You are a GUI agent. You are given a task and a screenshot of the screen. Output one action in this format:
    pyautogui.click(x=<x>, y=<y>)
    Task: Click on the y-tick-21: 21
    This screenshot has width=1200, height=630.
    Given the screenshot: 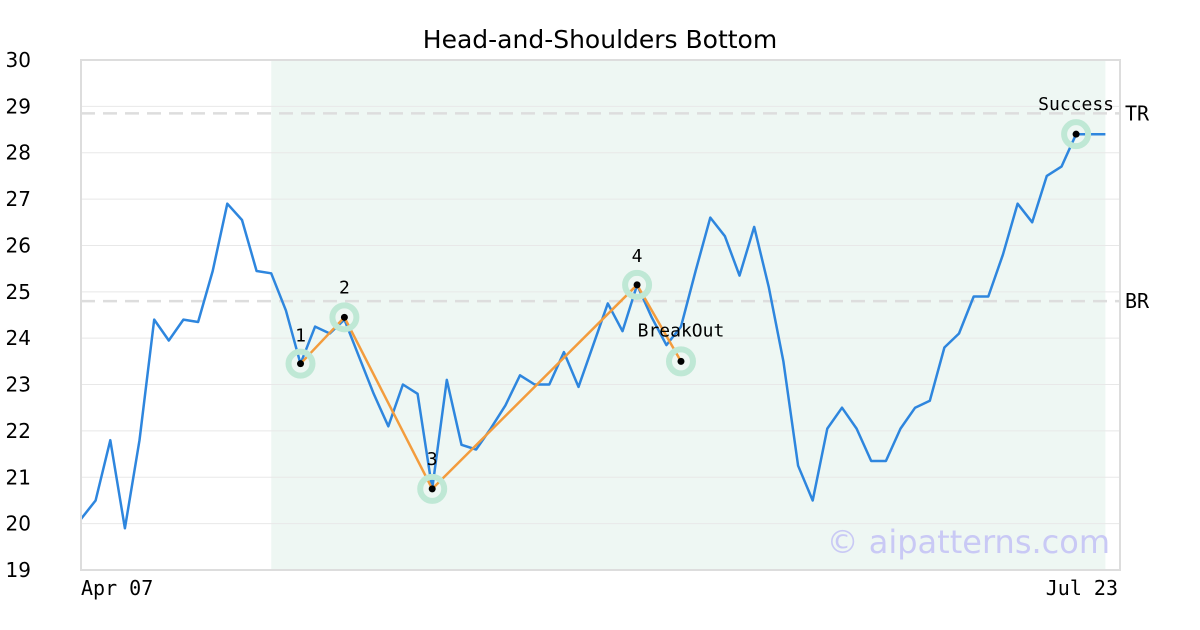 What is the action you would take?
    pyautogui.click(x=18, y=477)
    